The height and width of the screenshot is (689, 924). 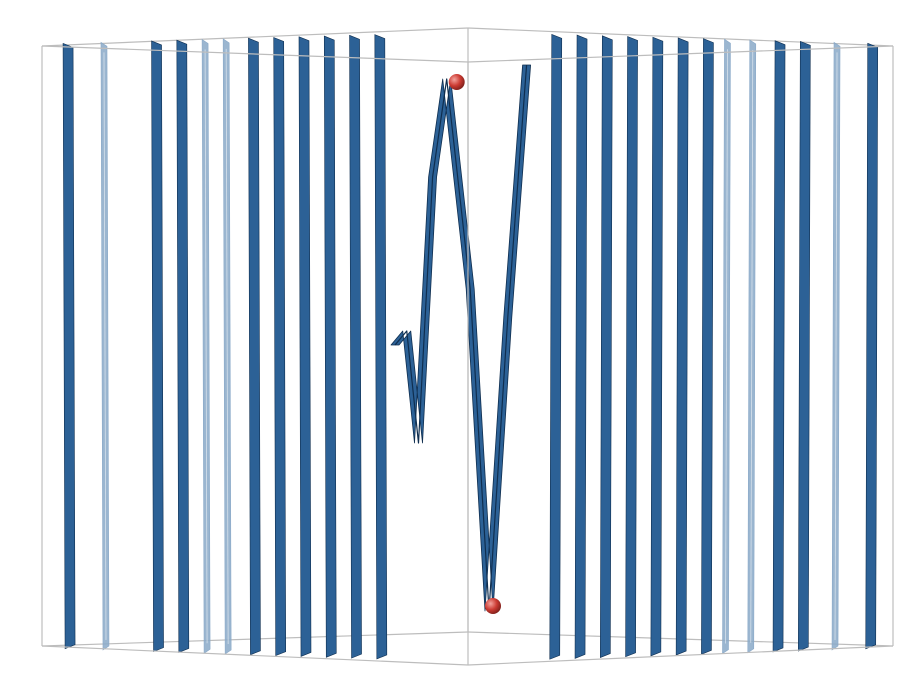 I want to click on oscillating-surface, so click(x=460, y=338).